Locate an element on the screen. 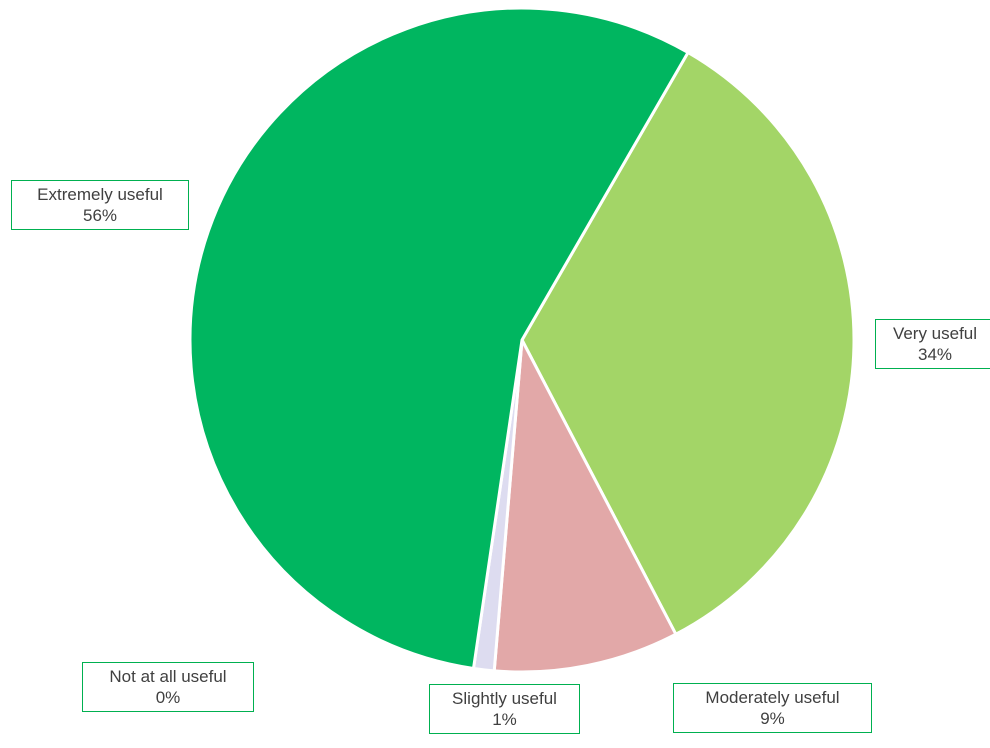  label-slightly-useful-name: Slightly useful is located at coordinates (504, 698).